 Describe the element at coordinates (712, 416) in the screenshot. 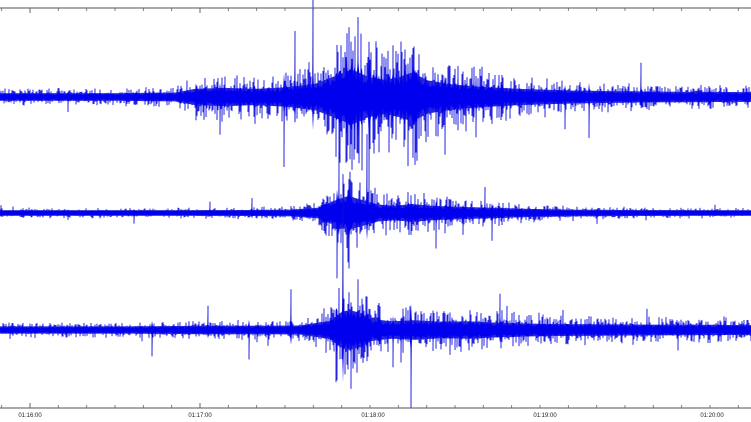

I see `axis-tick-label-4: 01:20:00` at that location.